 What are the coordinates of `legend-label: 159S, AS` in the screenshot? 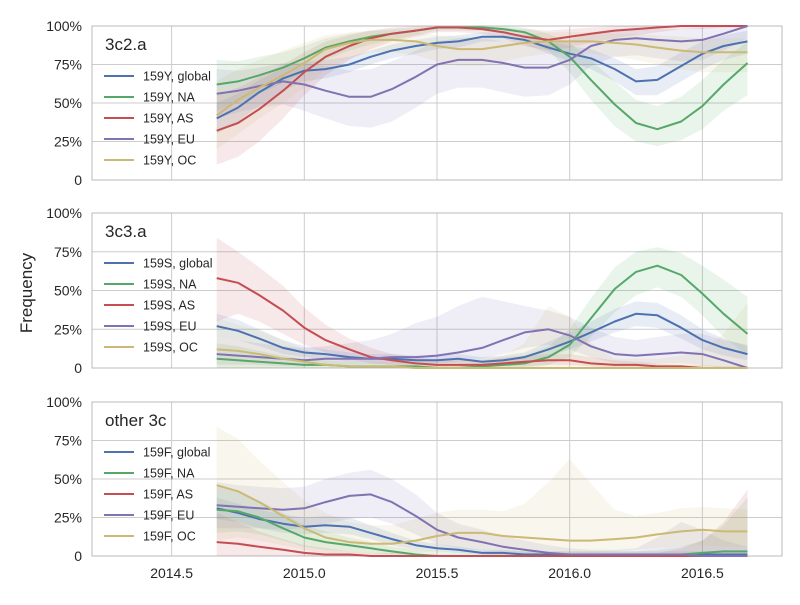 It's located at (169, 306).